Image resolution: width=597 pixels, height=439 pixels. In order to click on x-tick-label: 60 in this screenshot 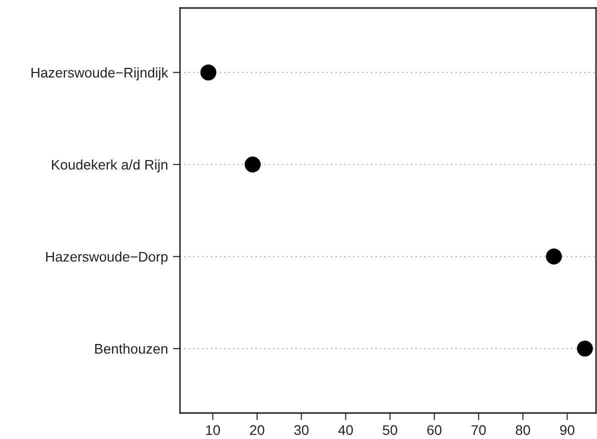, I will do `click(434, 430)`.